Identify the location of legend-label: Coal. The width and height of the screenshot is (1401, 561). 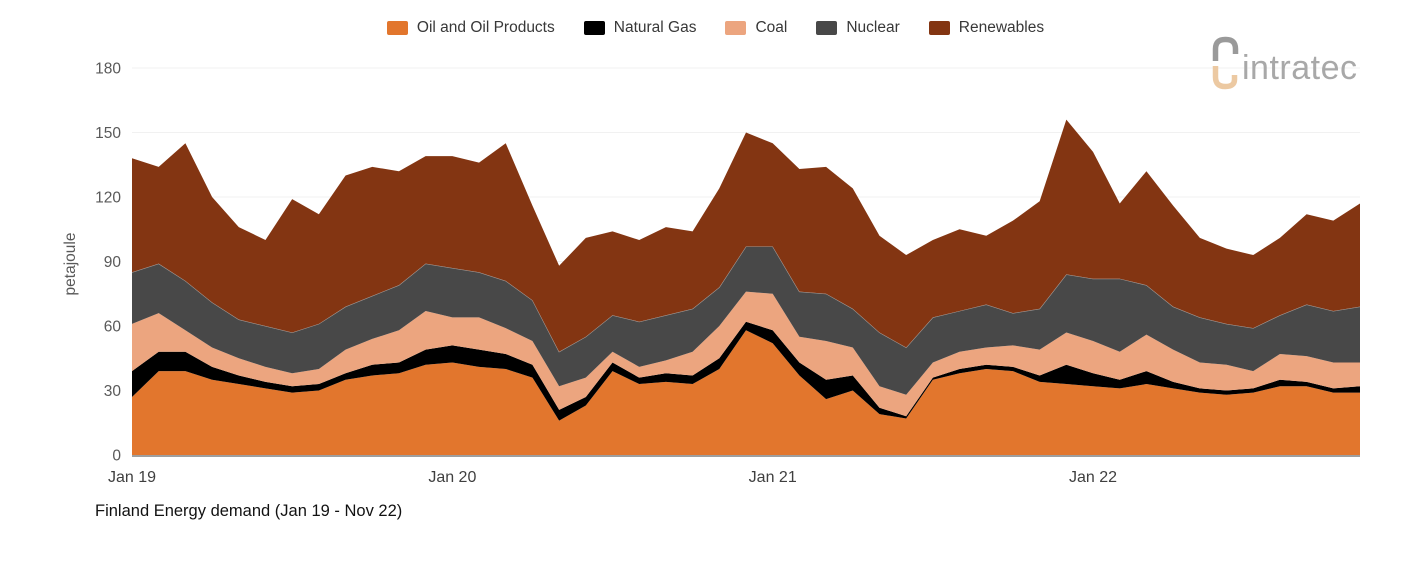
(771, 27).